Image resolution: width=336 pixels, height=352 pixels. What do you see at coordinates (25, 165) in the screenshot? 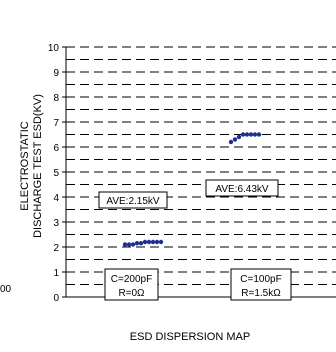
I see `y-axis-label-line1: ELECTROSTATIC` at bounding box center [25, 165].